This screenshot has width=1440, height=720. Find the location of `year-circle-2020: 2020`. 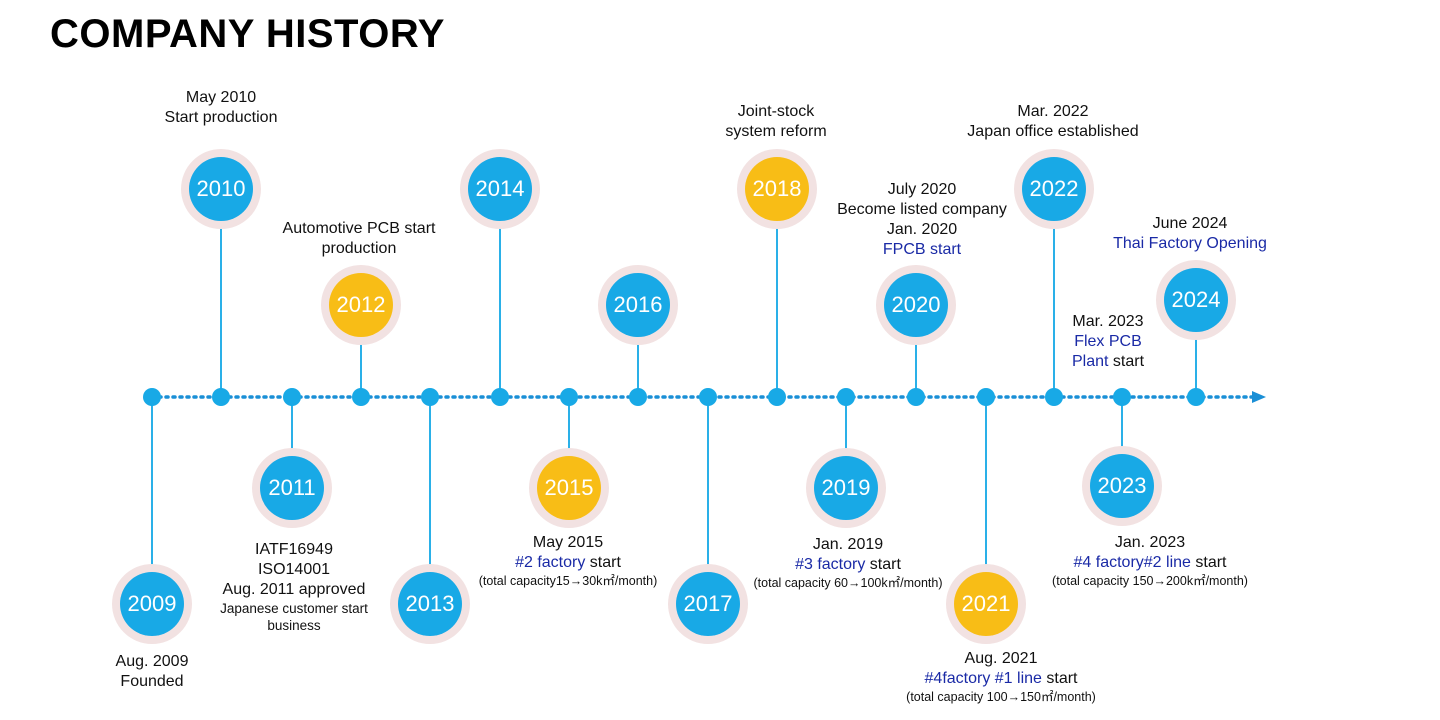

year-circle-2020: 2020 is located at coordinates (916, 305).